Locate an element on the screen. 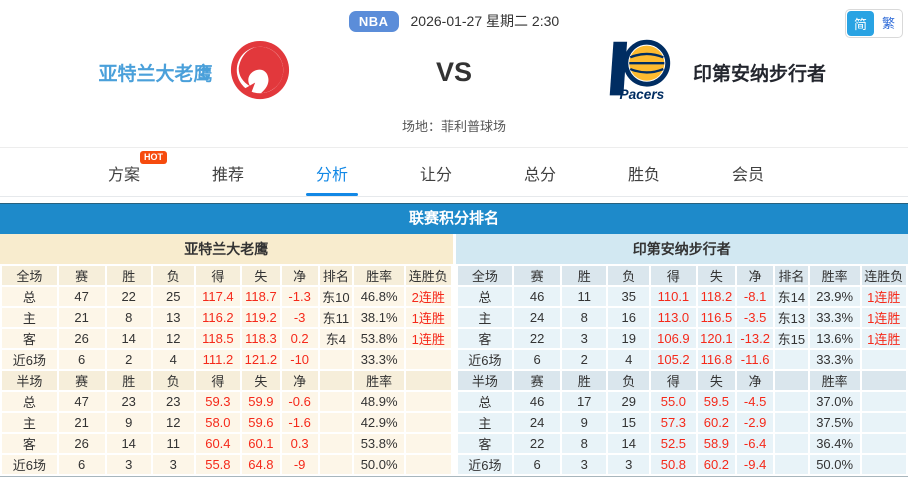 This screenshot has height=487, width=908. column-header: 半场 is located at coordinates (485, 380).